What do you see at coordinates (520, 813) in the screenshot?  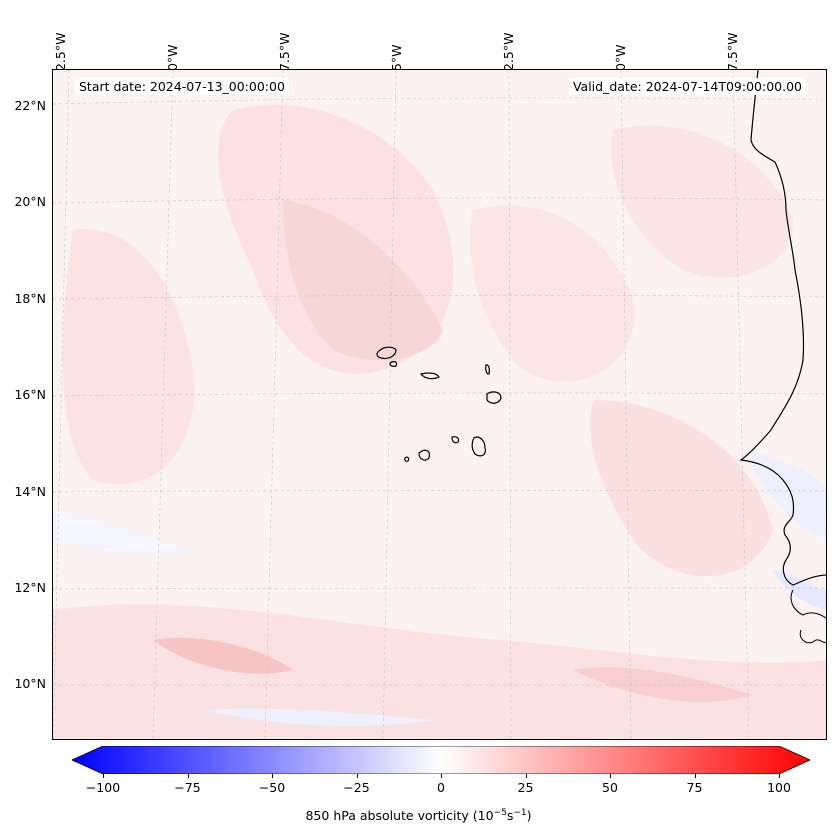 I see `colorbar-label-exp2: −1` at bounding box center [520, 813].